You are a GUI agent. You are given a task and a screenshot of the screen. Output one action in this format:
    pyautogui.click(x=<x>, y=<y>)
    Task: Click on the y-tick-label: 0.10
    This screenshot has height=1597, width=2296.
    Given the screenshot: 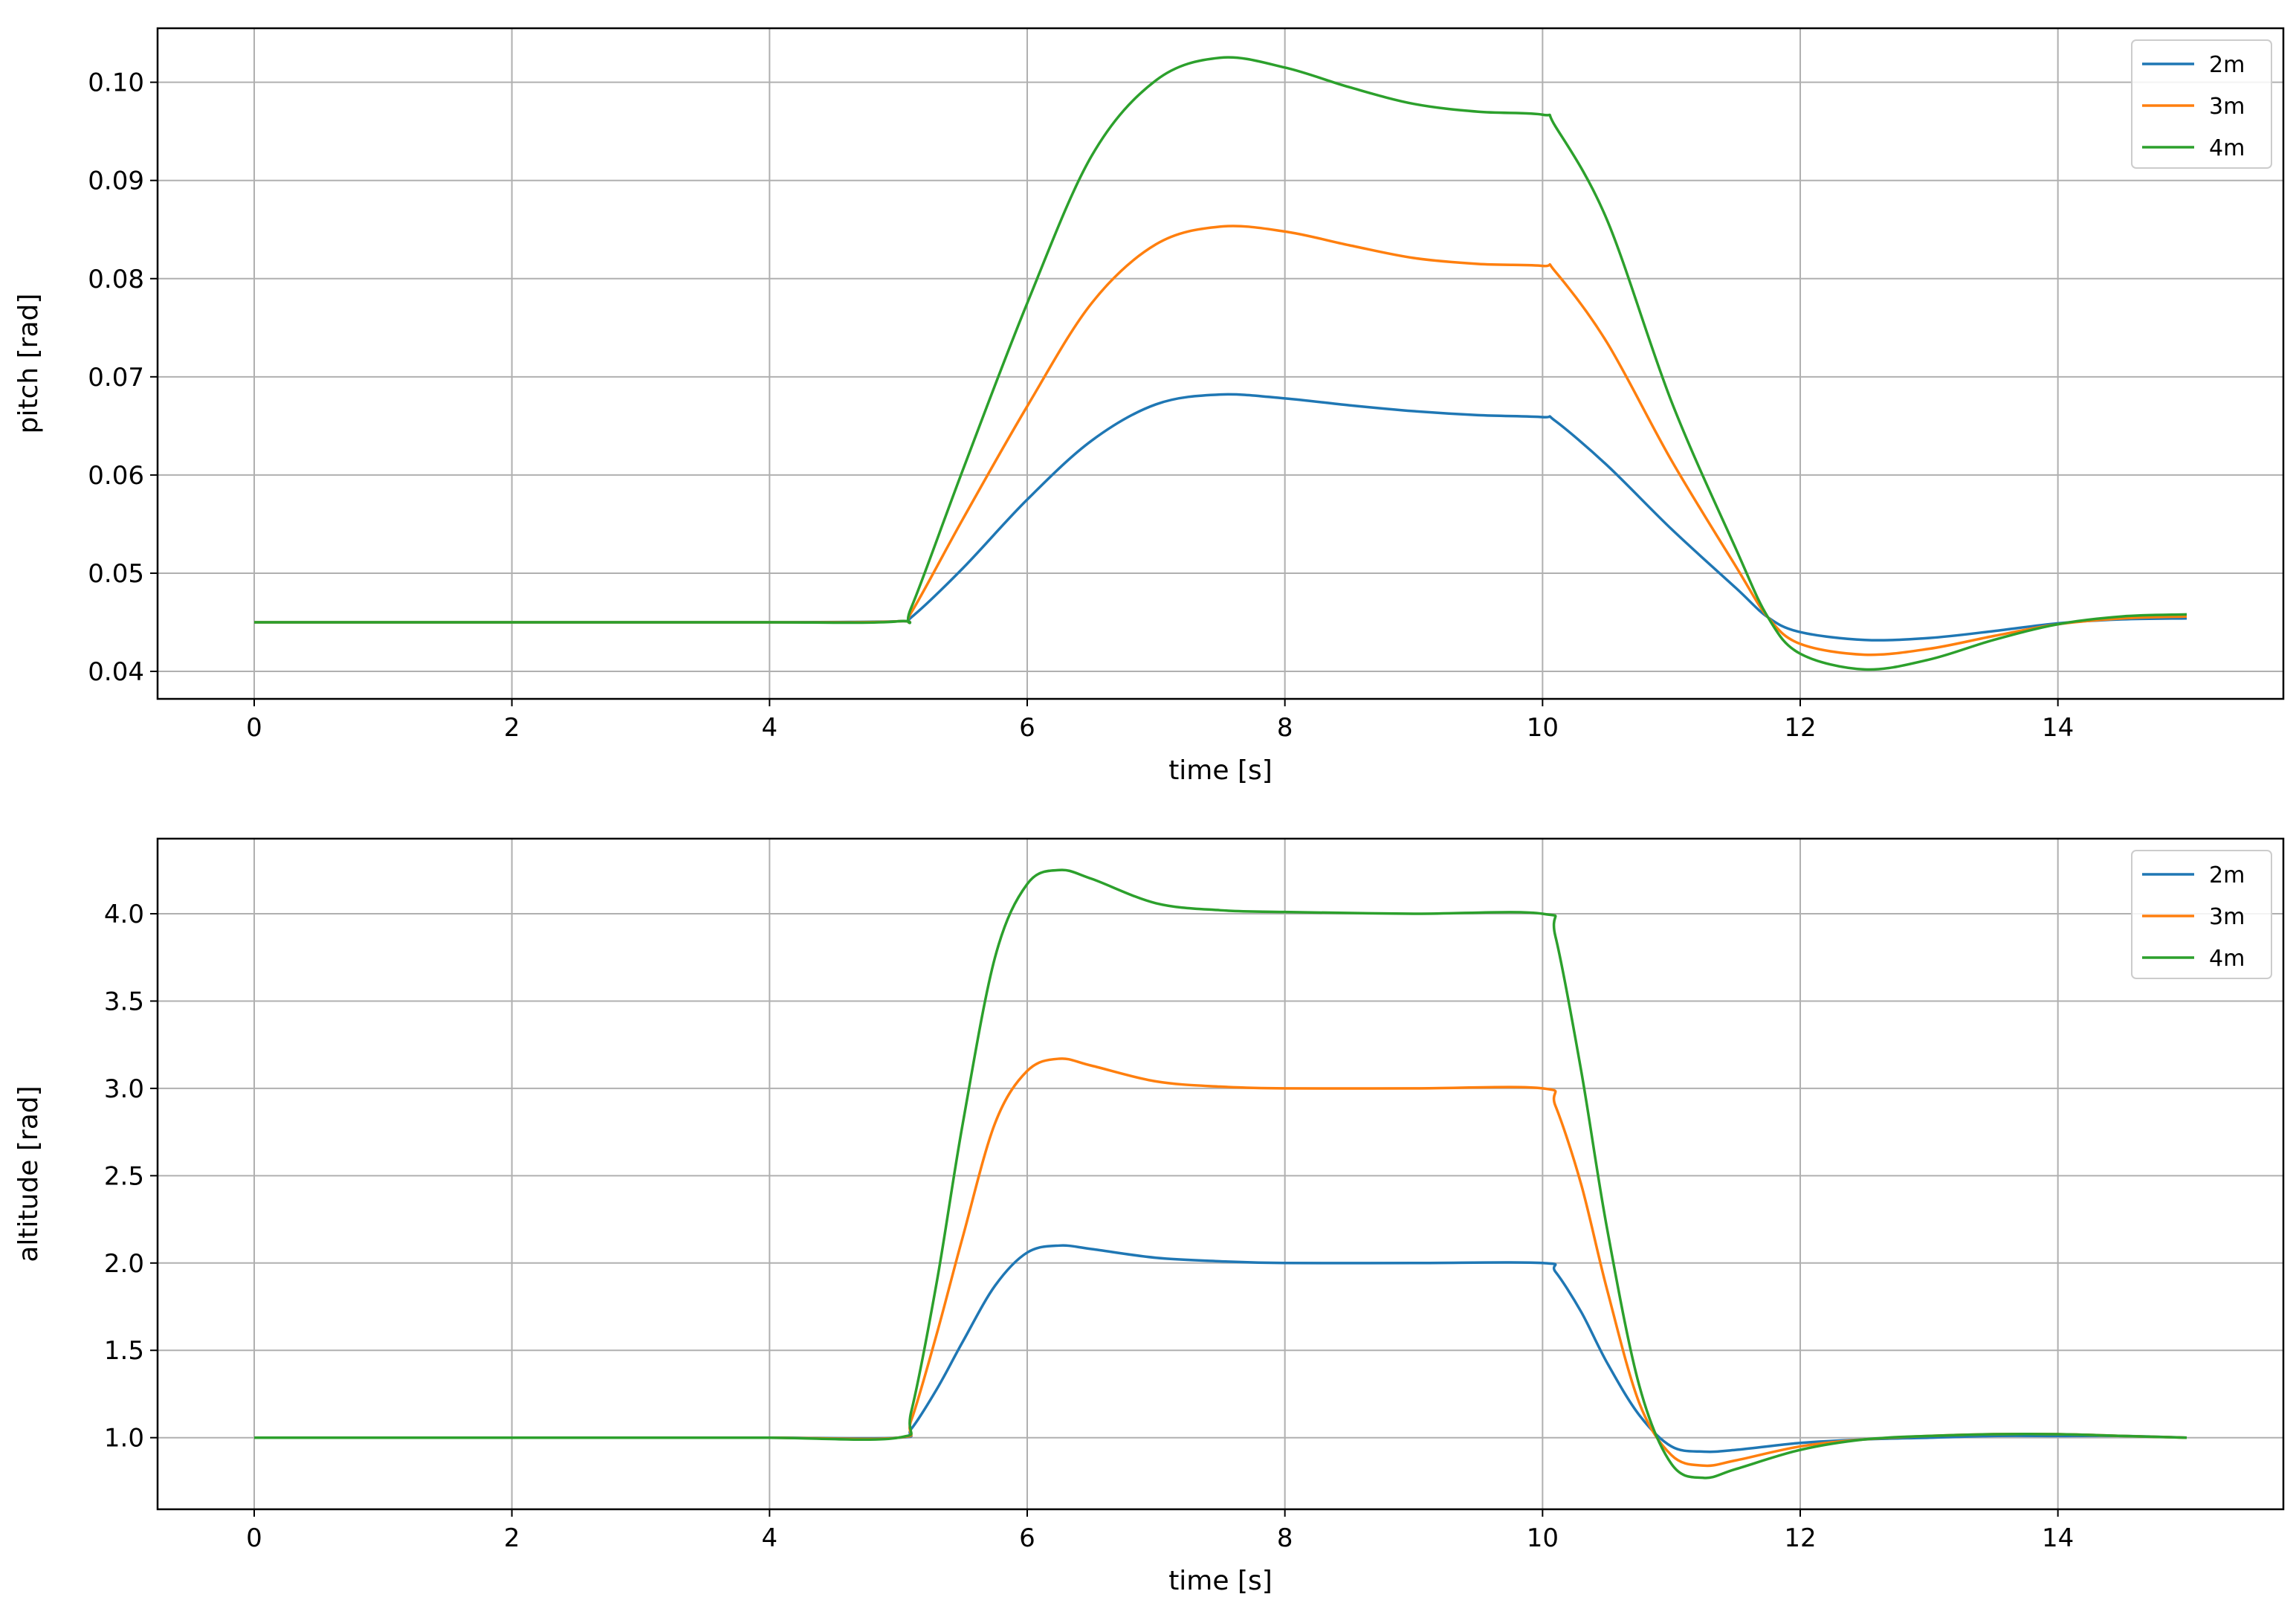 What is the action you would take?
    pyautogui.click(x=116, y=83)
    